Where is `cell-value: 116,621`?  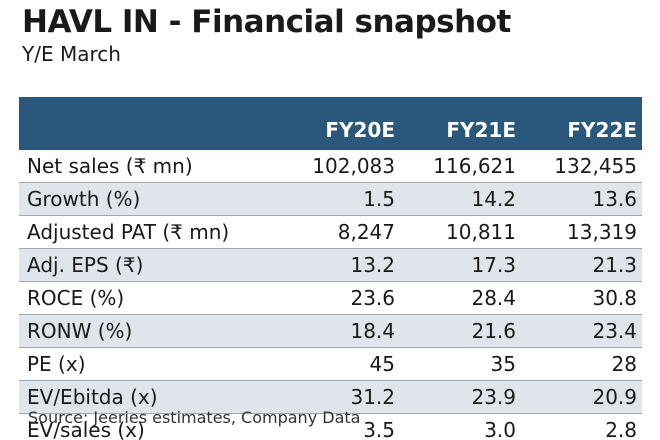 cell-value: 116,621 is located at coordinates (460, 166).